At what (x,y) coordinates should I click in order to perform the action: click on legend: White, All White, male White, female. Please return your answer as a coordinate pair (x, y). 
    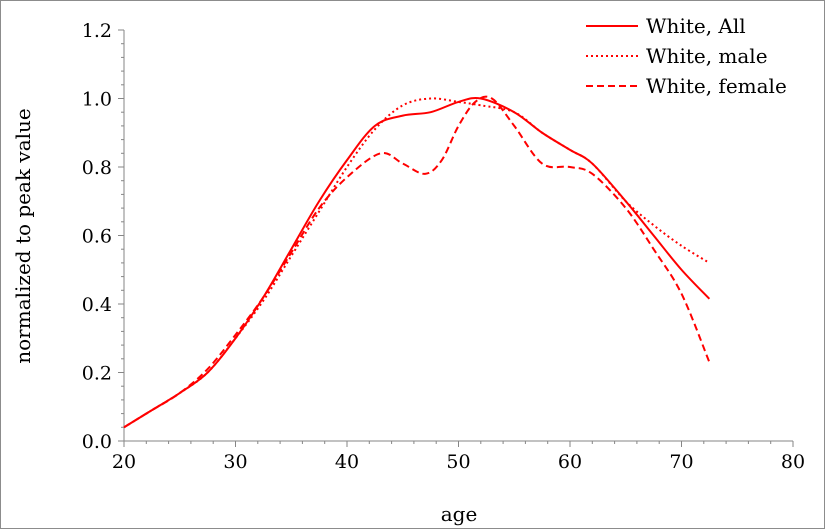
    Looking at the image, I should click on (686, 56).